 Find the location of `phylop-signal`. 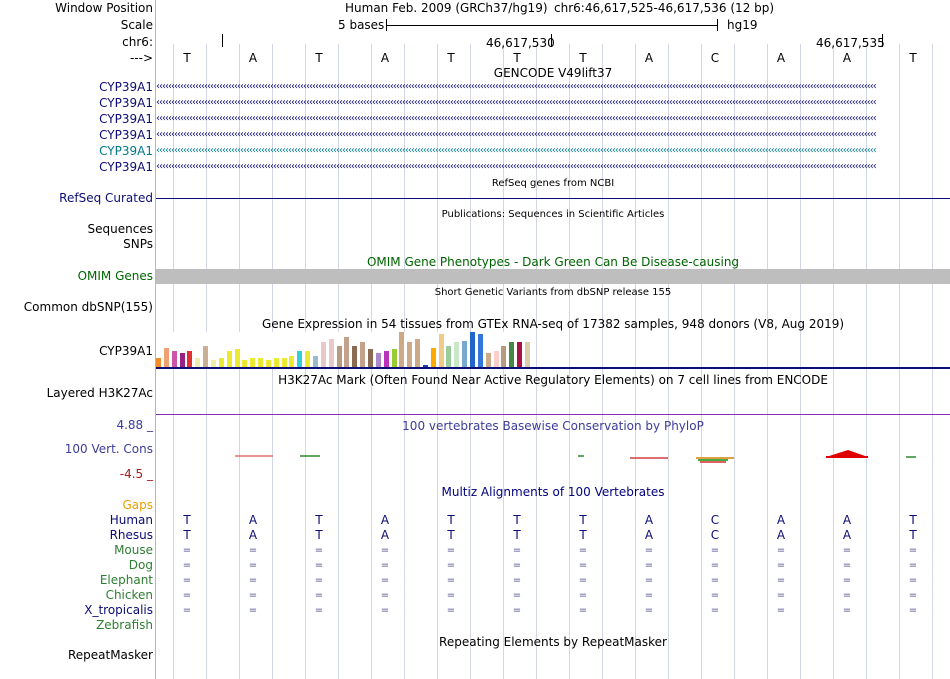

phylop-signal is located at coordinates (553, 455).